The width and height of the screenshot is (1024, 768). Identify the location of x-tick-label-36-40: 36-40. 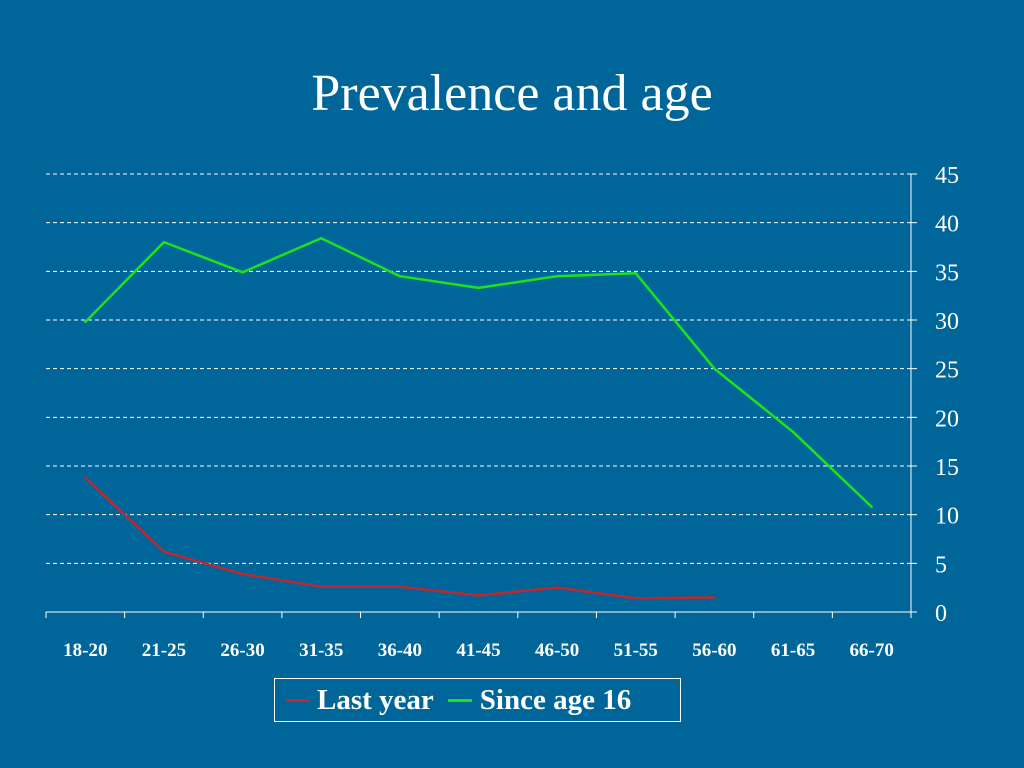
(400, 650).